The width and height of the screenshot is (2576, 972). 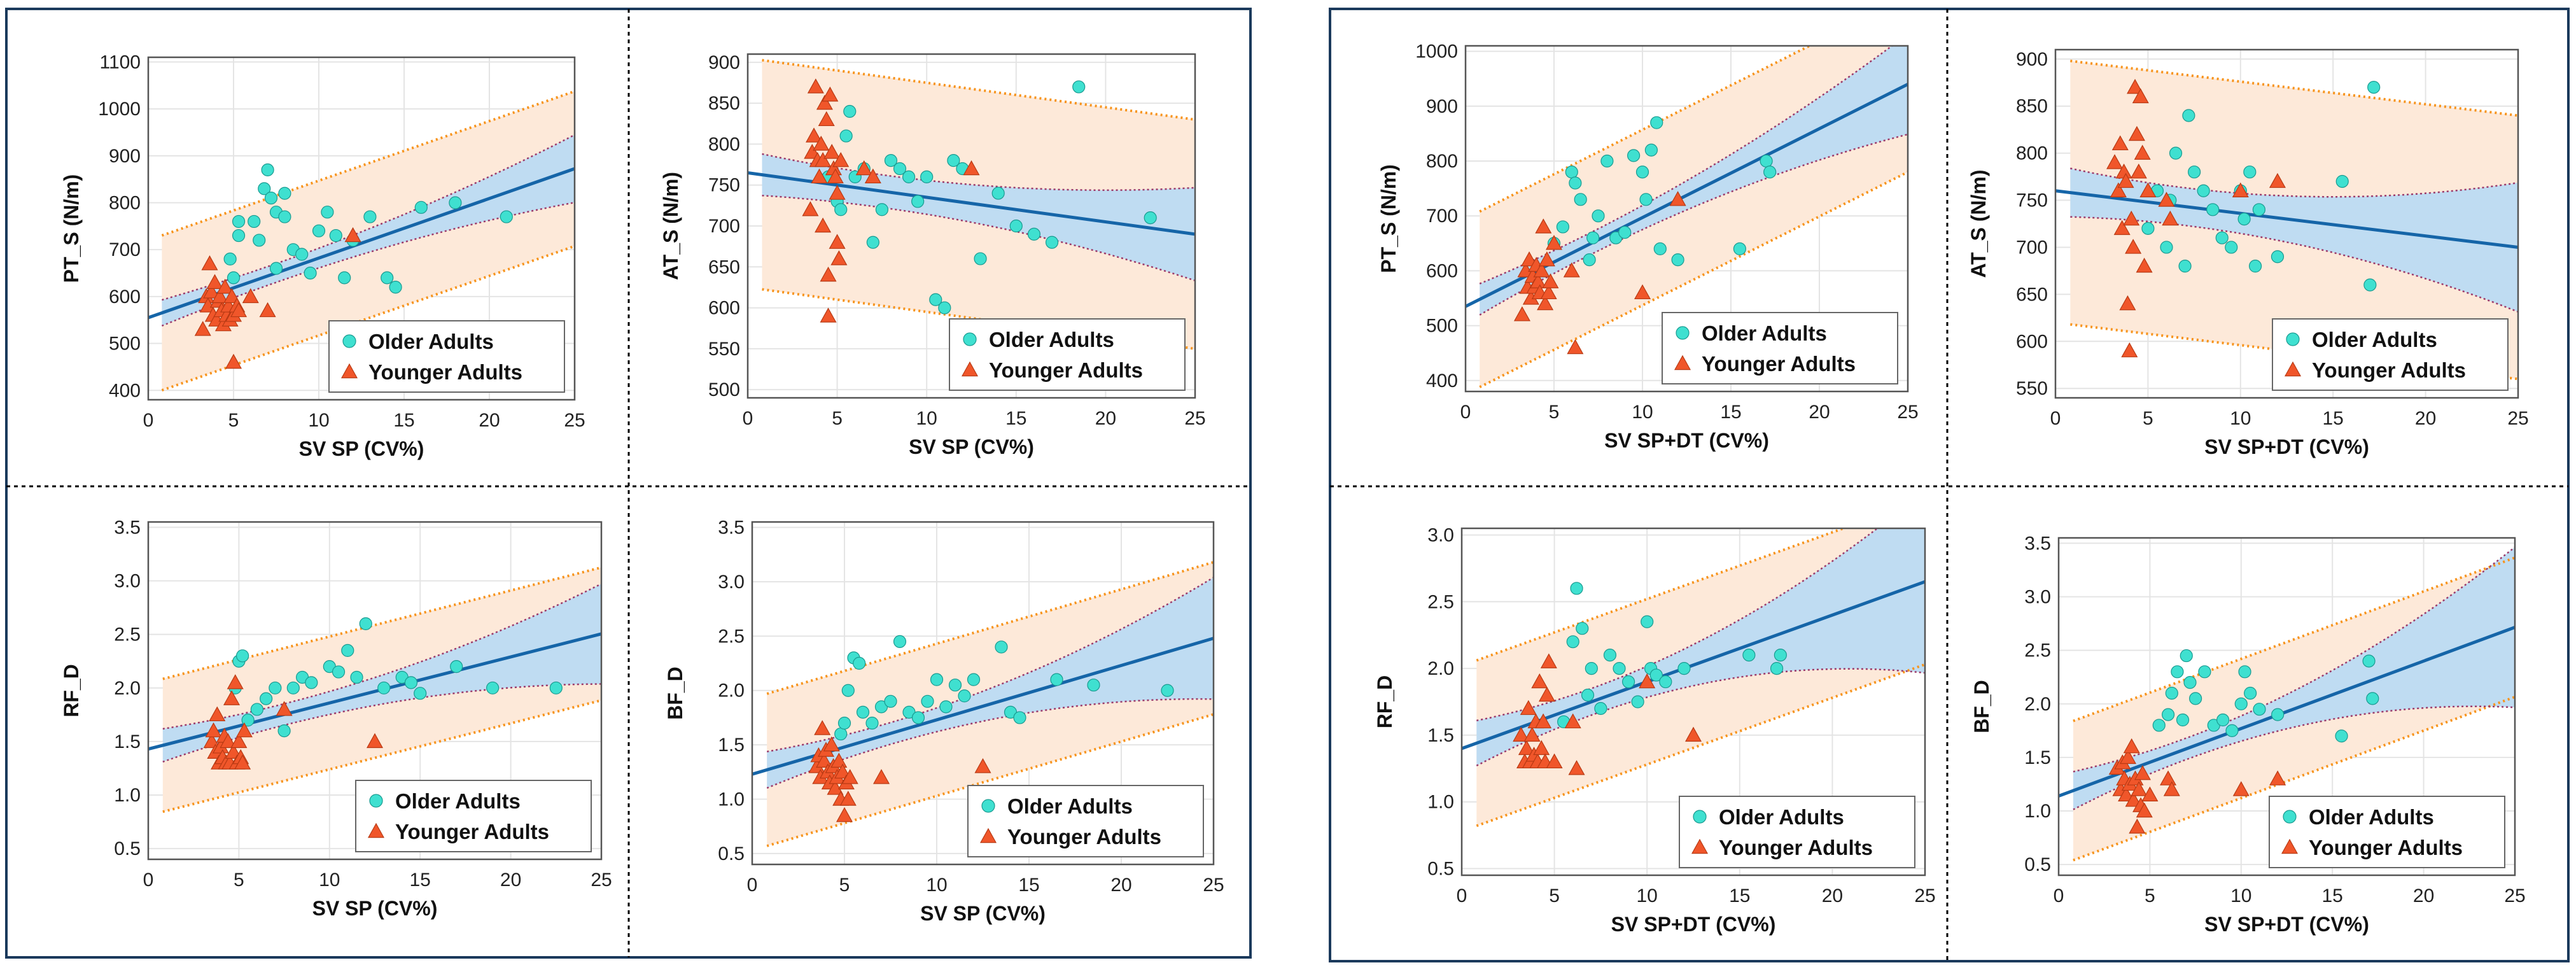 What do you see at coordinates (1440, 669) in the screenshot?
I see `y-tick-label: 2.0` at bounding box center [1440, 669].